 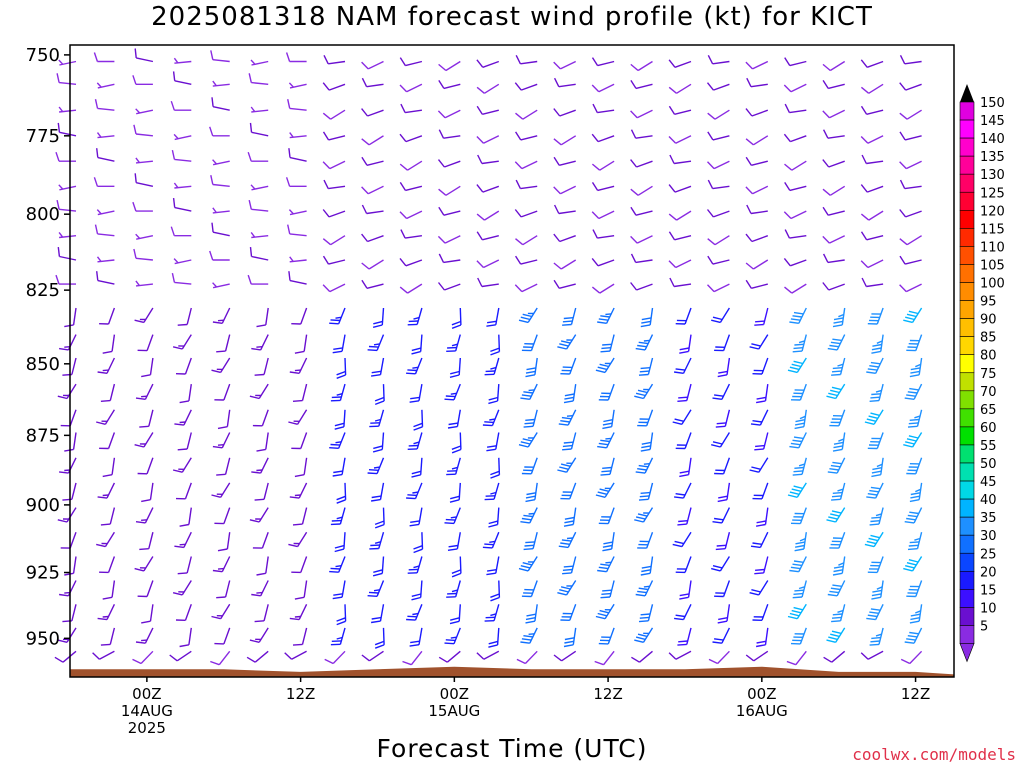 I want to click on x-tick-label: 12Z, so click(x=915, y=694).